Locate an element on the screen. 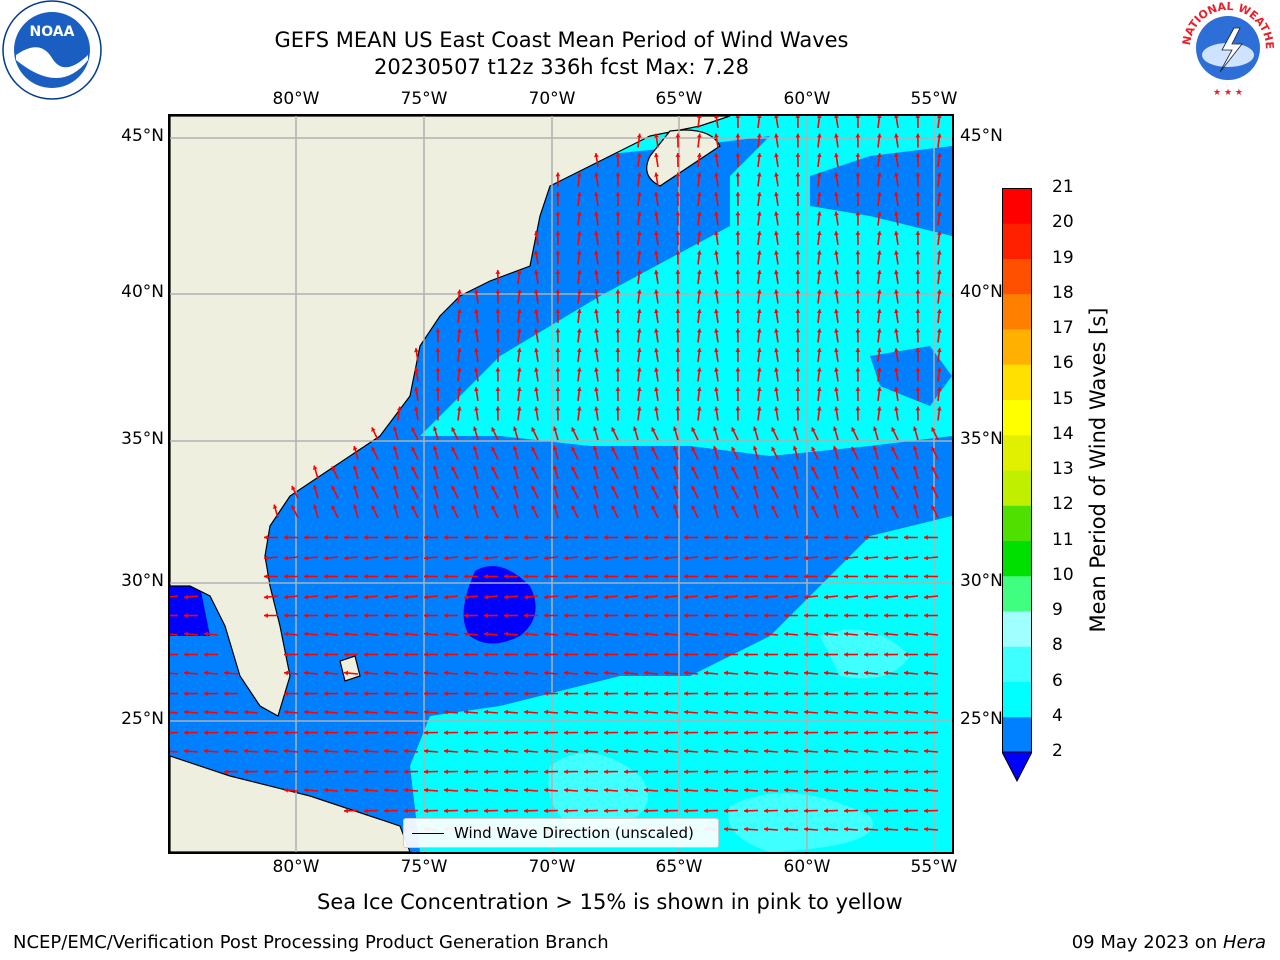 This screenshot has height=960, width=1280. lon-label-bottom-75w: 75°W is located at coordinates (424, 867).